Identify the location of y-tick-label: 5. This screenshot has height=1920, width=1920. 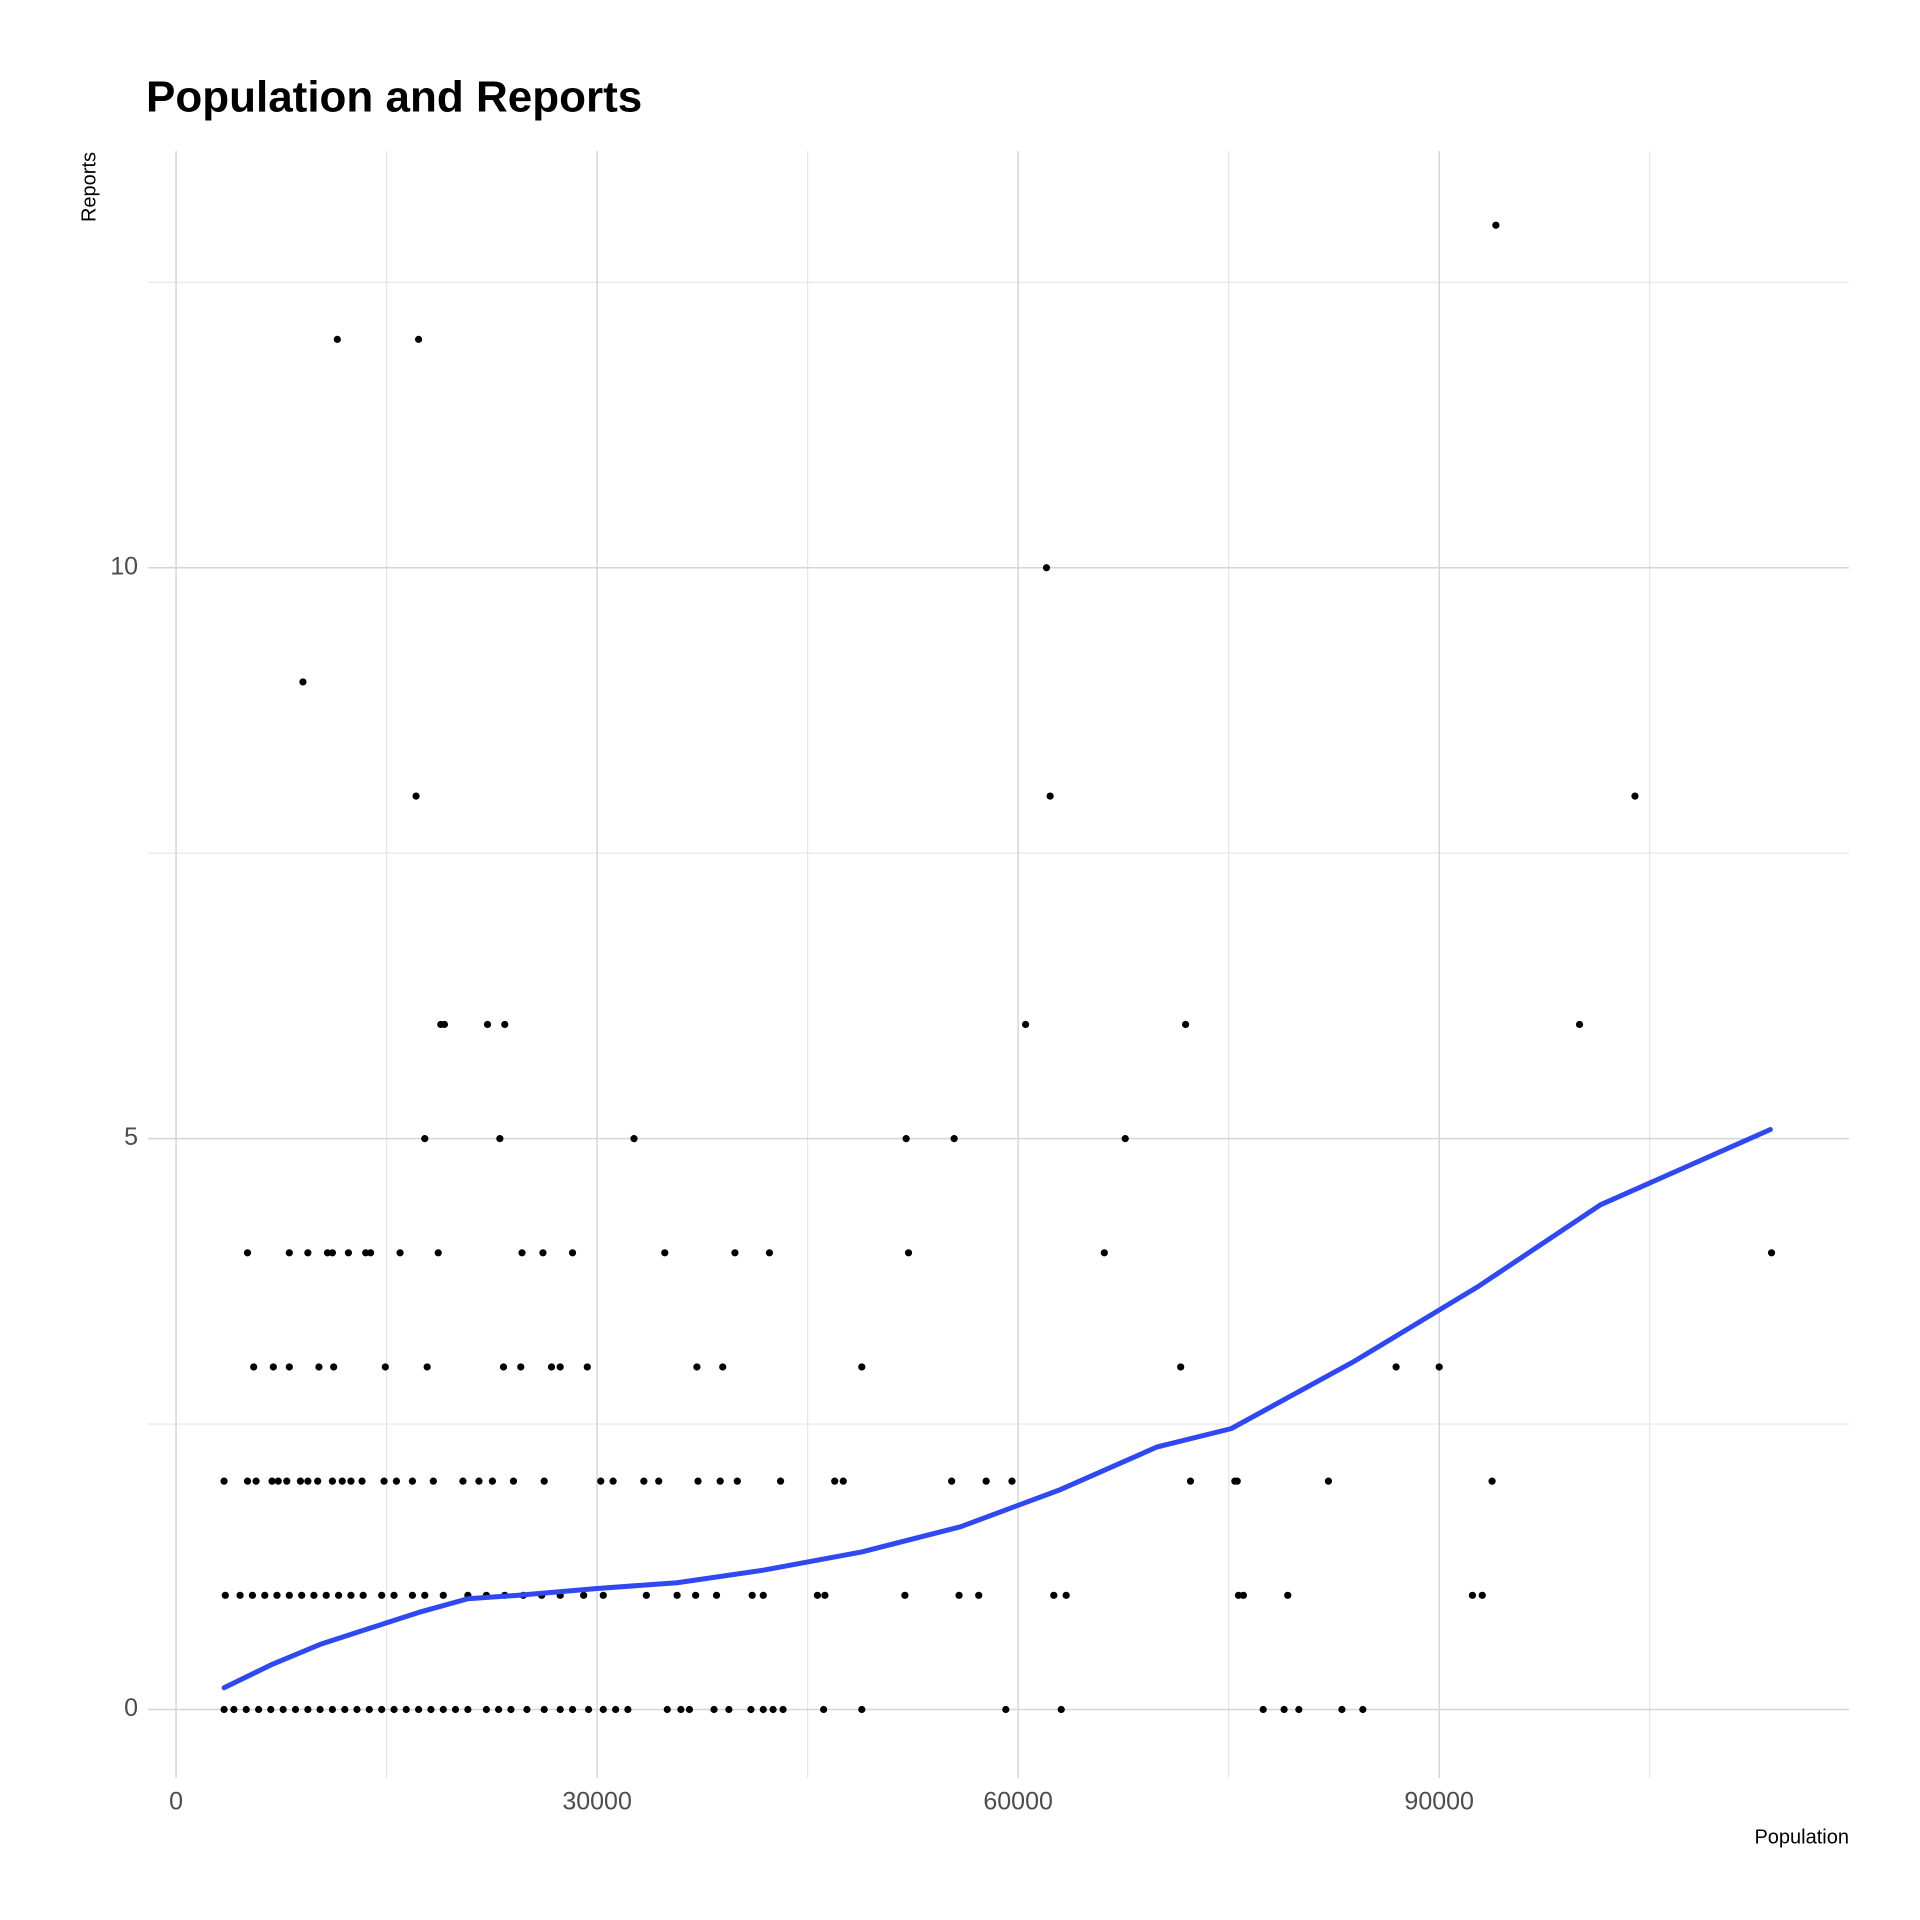
(131, 1137).